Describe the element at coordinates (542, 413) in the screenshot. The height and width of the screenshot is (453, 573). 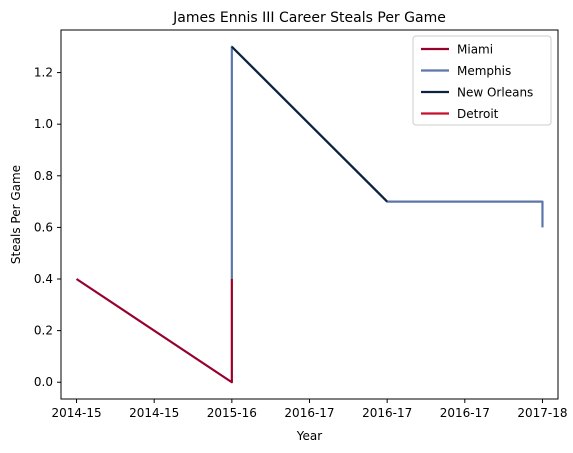
I see `x-tick-label: 2017-18` at that location.